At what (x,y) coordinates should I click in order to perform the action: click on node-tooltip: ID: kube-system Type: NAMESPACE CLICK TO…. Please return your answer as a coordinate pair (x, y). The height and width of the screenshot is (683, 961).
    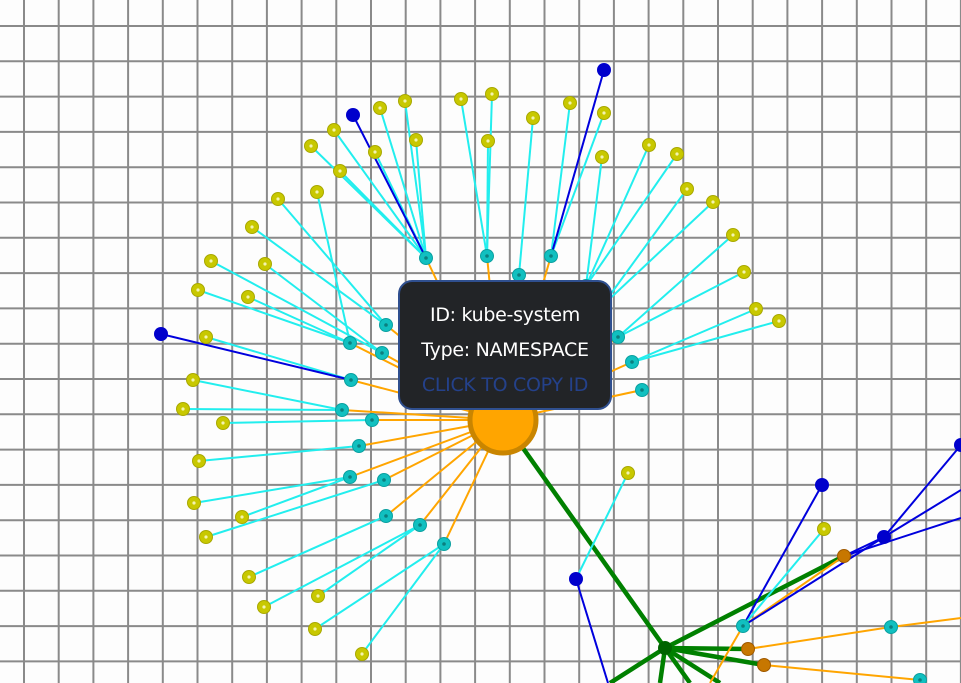
    Looking at the image, I should click on (505, 345).